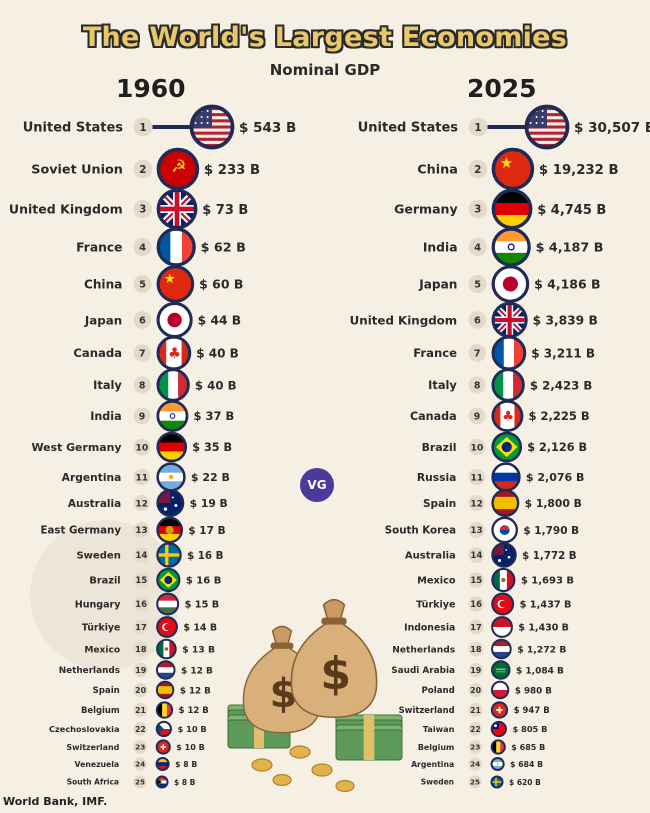 The image size is (650, 813). I want to click on economy-row: Sweden 25 $ 620 B, so click(481, 782).